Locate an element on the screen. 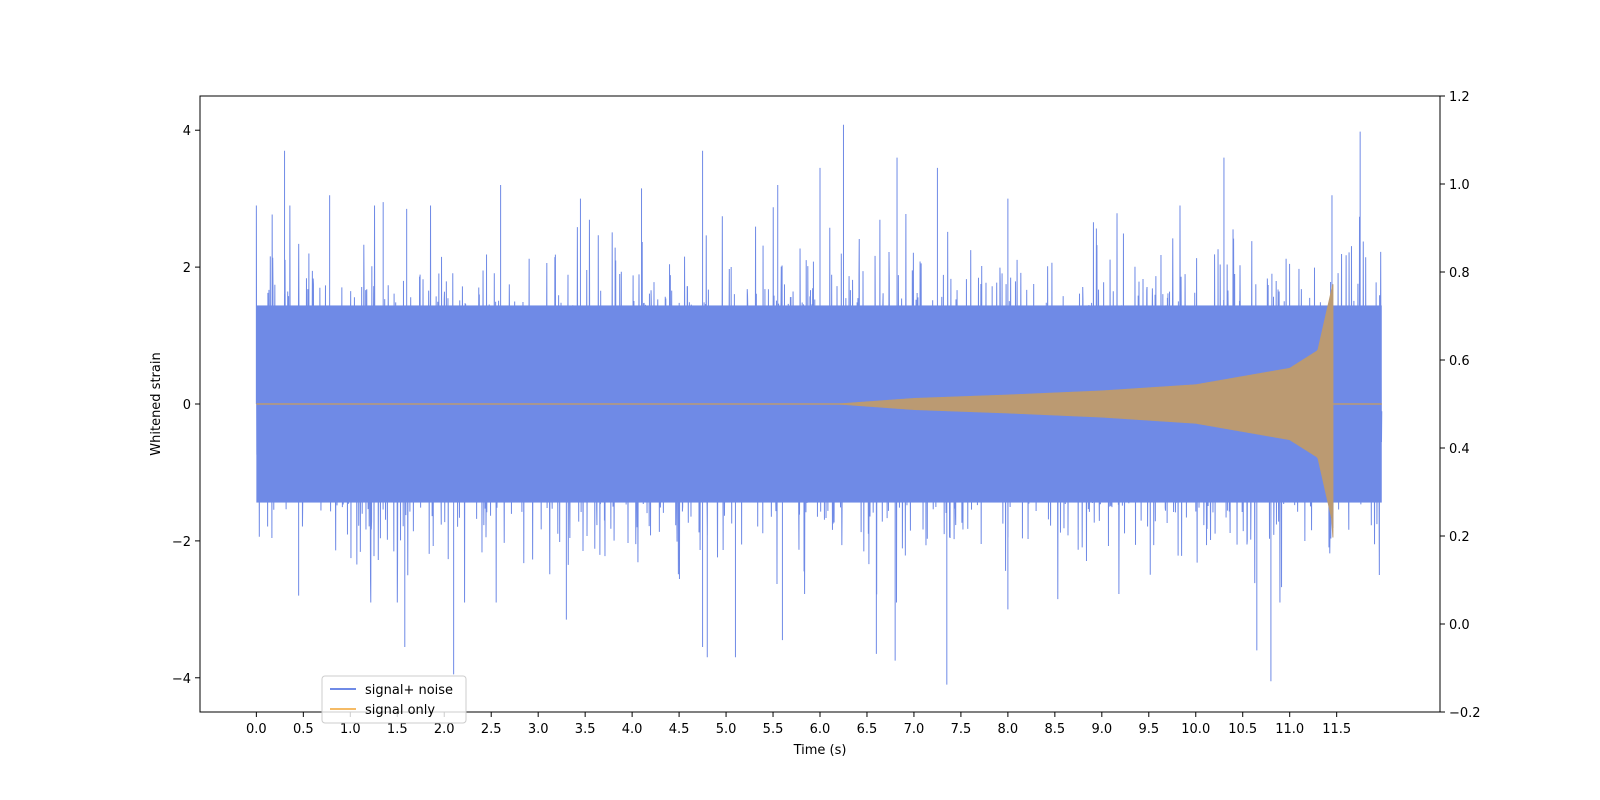 The width and height of the screenshot is (1600, 800). x-tick-label: 5.5 is located at coordinates (773, 729).